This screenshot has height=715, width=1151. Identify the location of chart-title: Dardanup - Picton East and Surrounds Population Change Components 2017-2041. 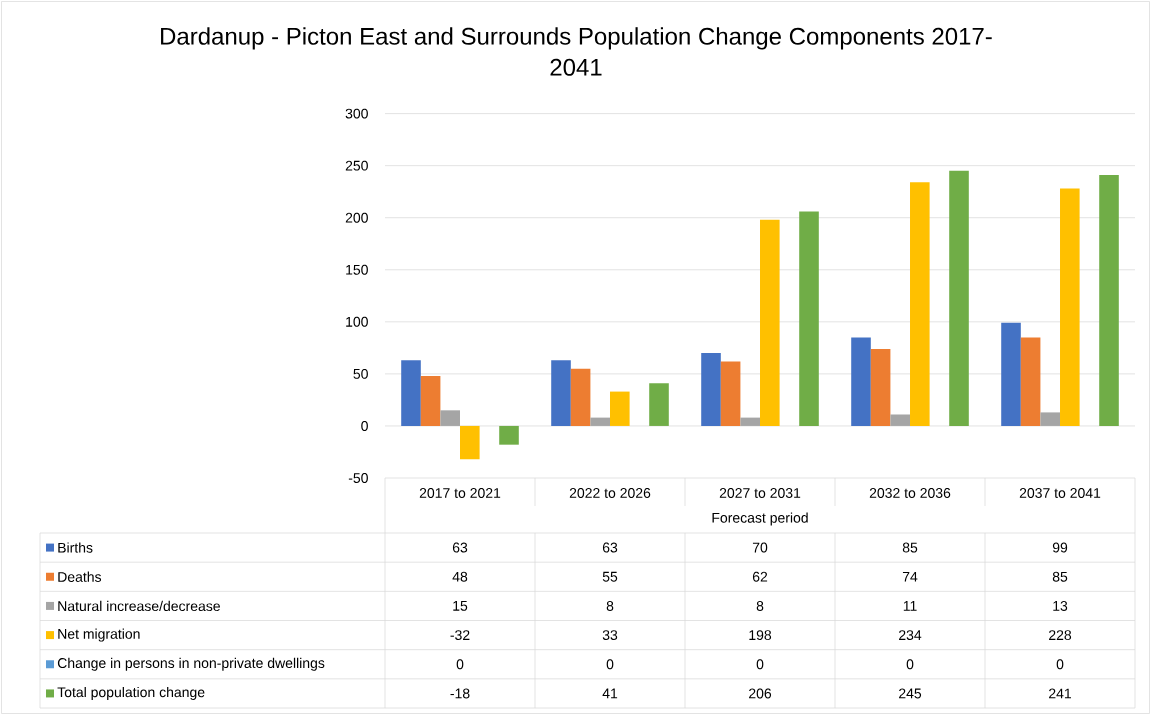
(576, 51).